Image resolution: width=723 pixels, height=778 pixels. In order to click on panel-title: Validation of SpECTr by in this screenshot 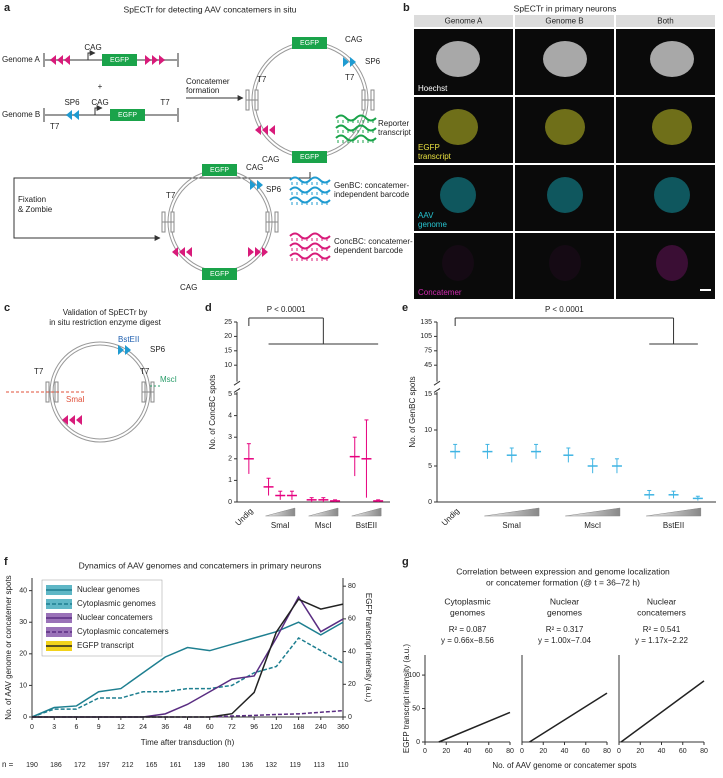, I will do `click(105, 312)`.